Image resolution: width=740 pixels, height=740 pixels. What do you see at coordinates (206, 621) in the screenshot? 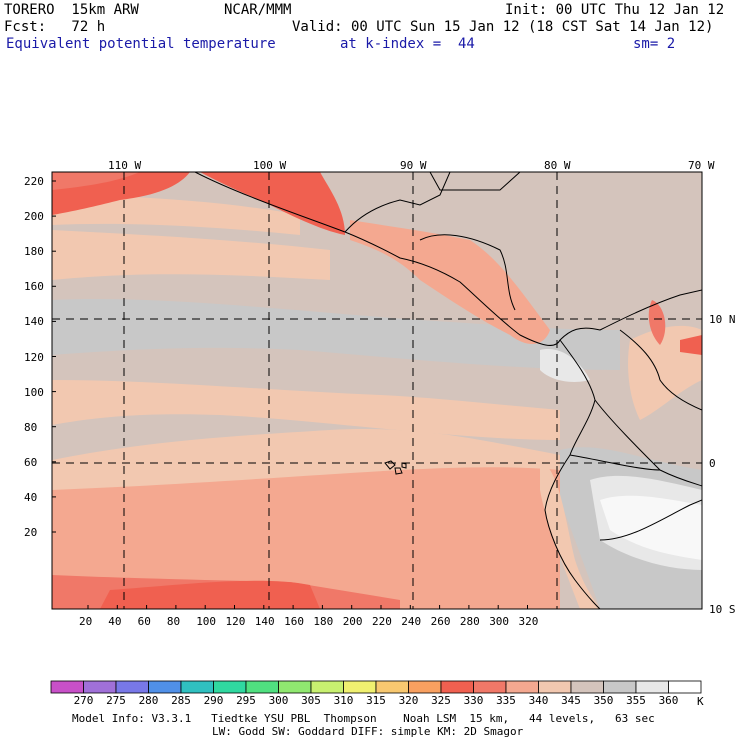
I see `x-tick-label: 100` at bounding box center [206, 621].